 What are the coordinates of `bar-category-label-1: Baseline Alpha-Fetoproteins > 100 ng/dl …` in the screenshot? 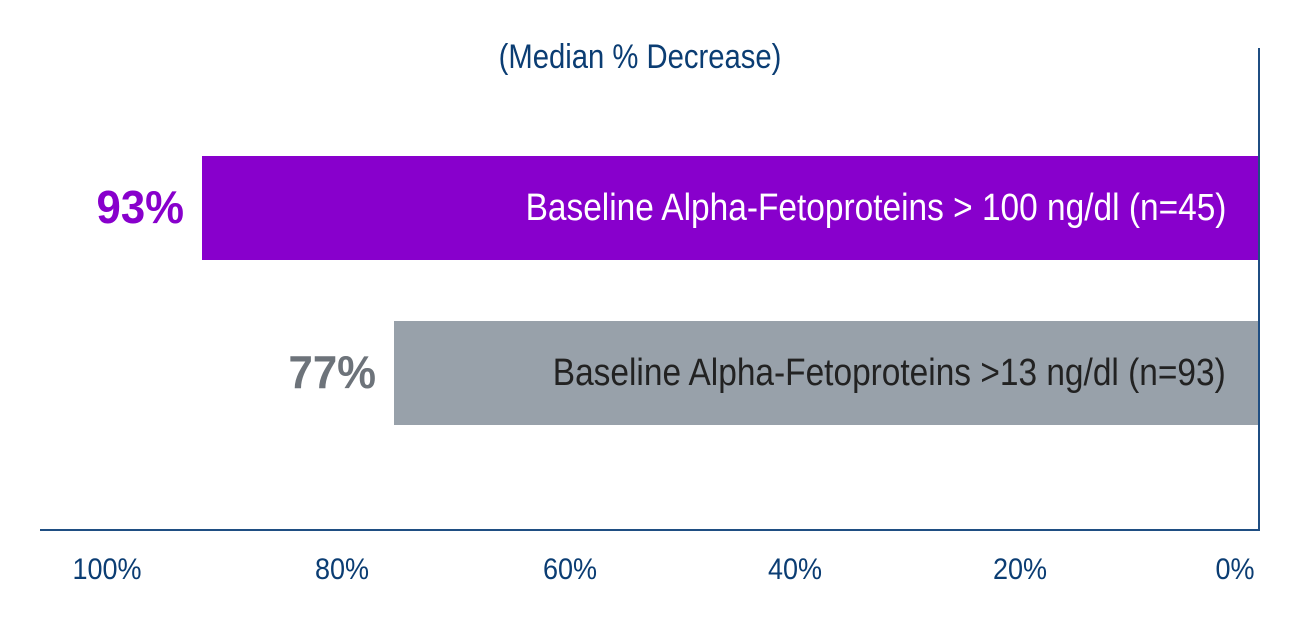 It's located at (875, 207).